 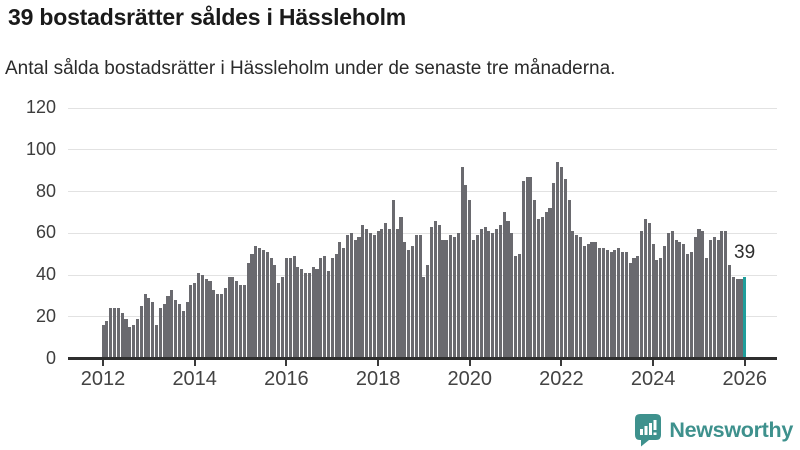 What do you see at coordinates (286, 362) in the screenshot?
I see `x-axis-tick-2016` at bounding box center [286, 362].